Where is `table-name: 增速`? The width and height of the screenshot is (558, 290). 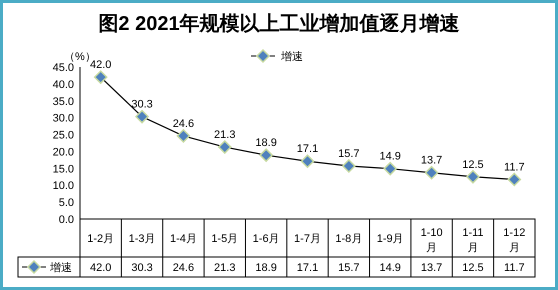 table-name: 增速 is located at coordinates (61, 268).